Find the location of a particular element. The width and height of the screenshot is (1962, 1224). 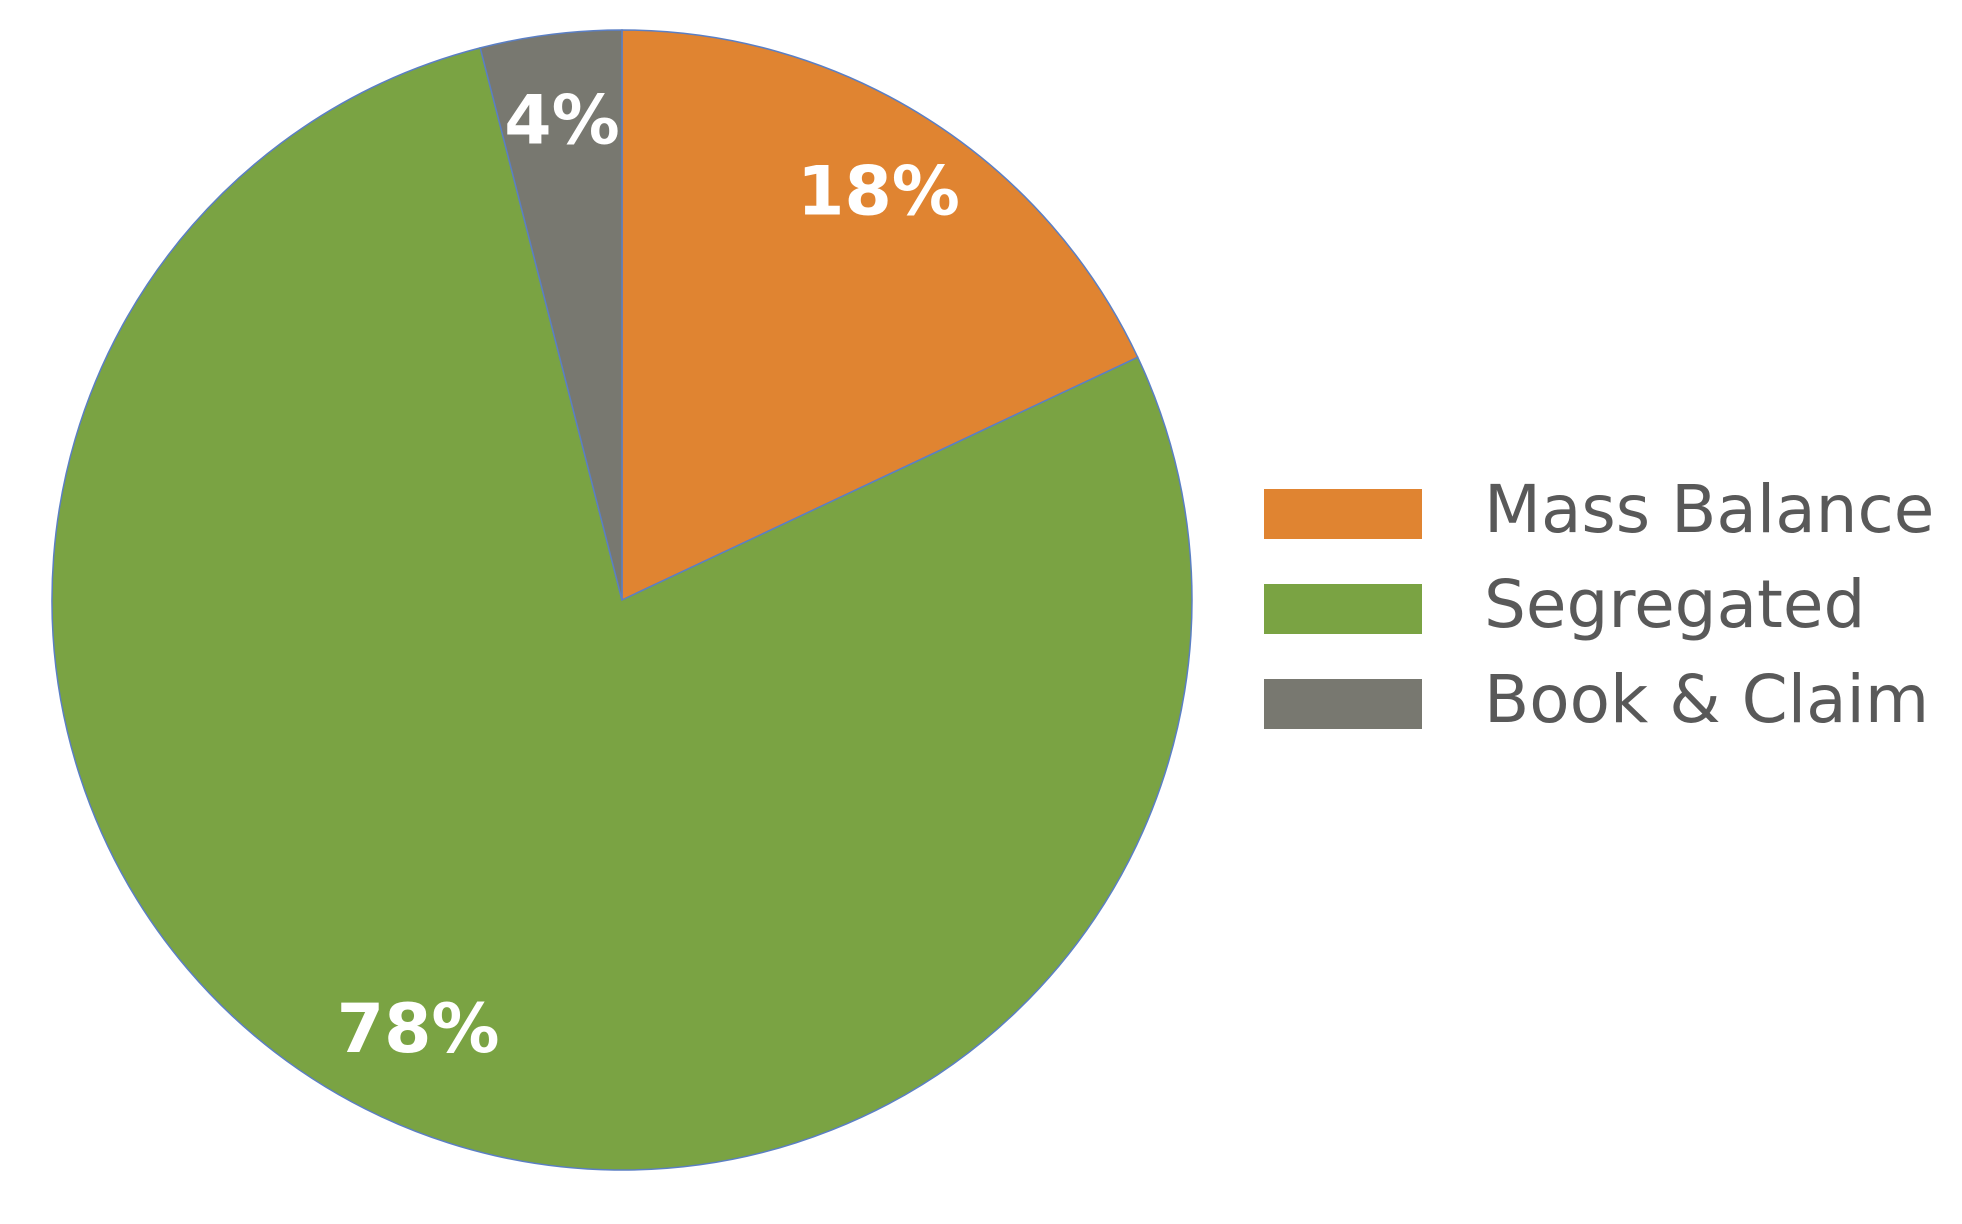

legend-text: Segregated is located at coordinates (1674, 604).